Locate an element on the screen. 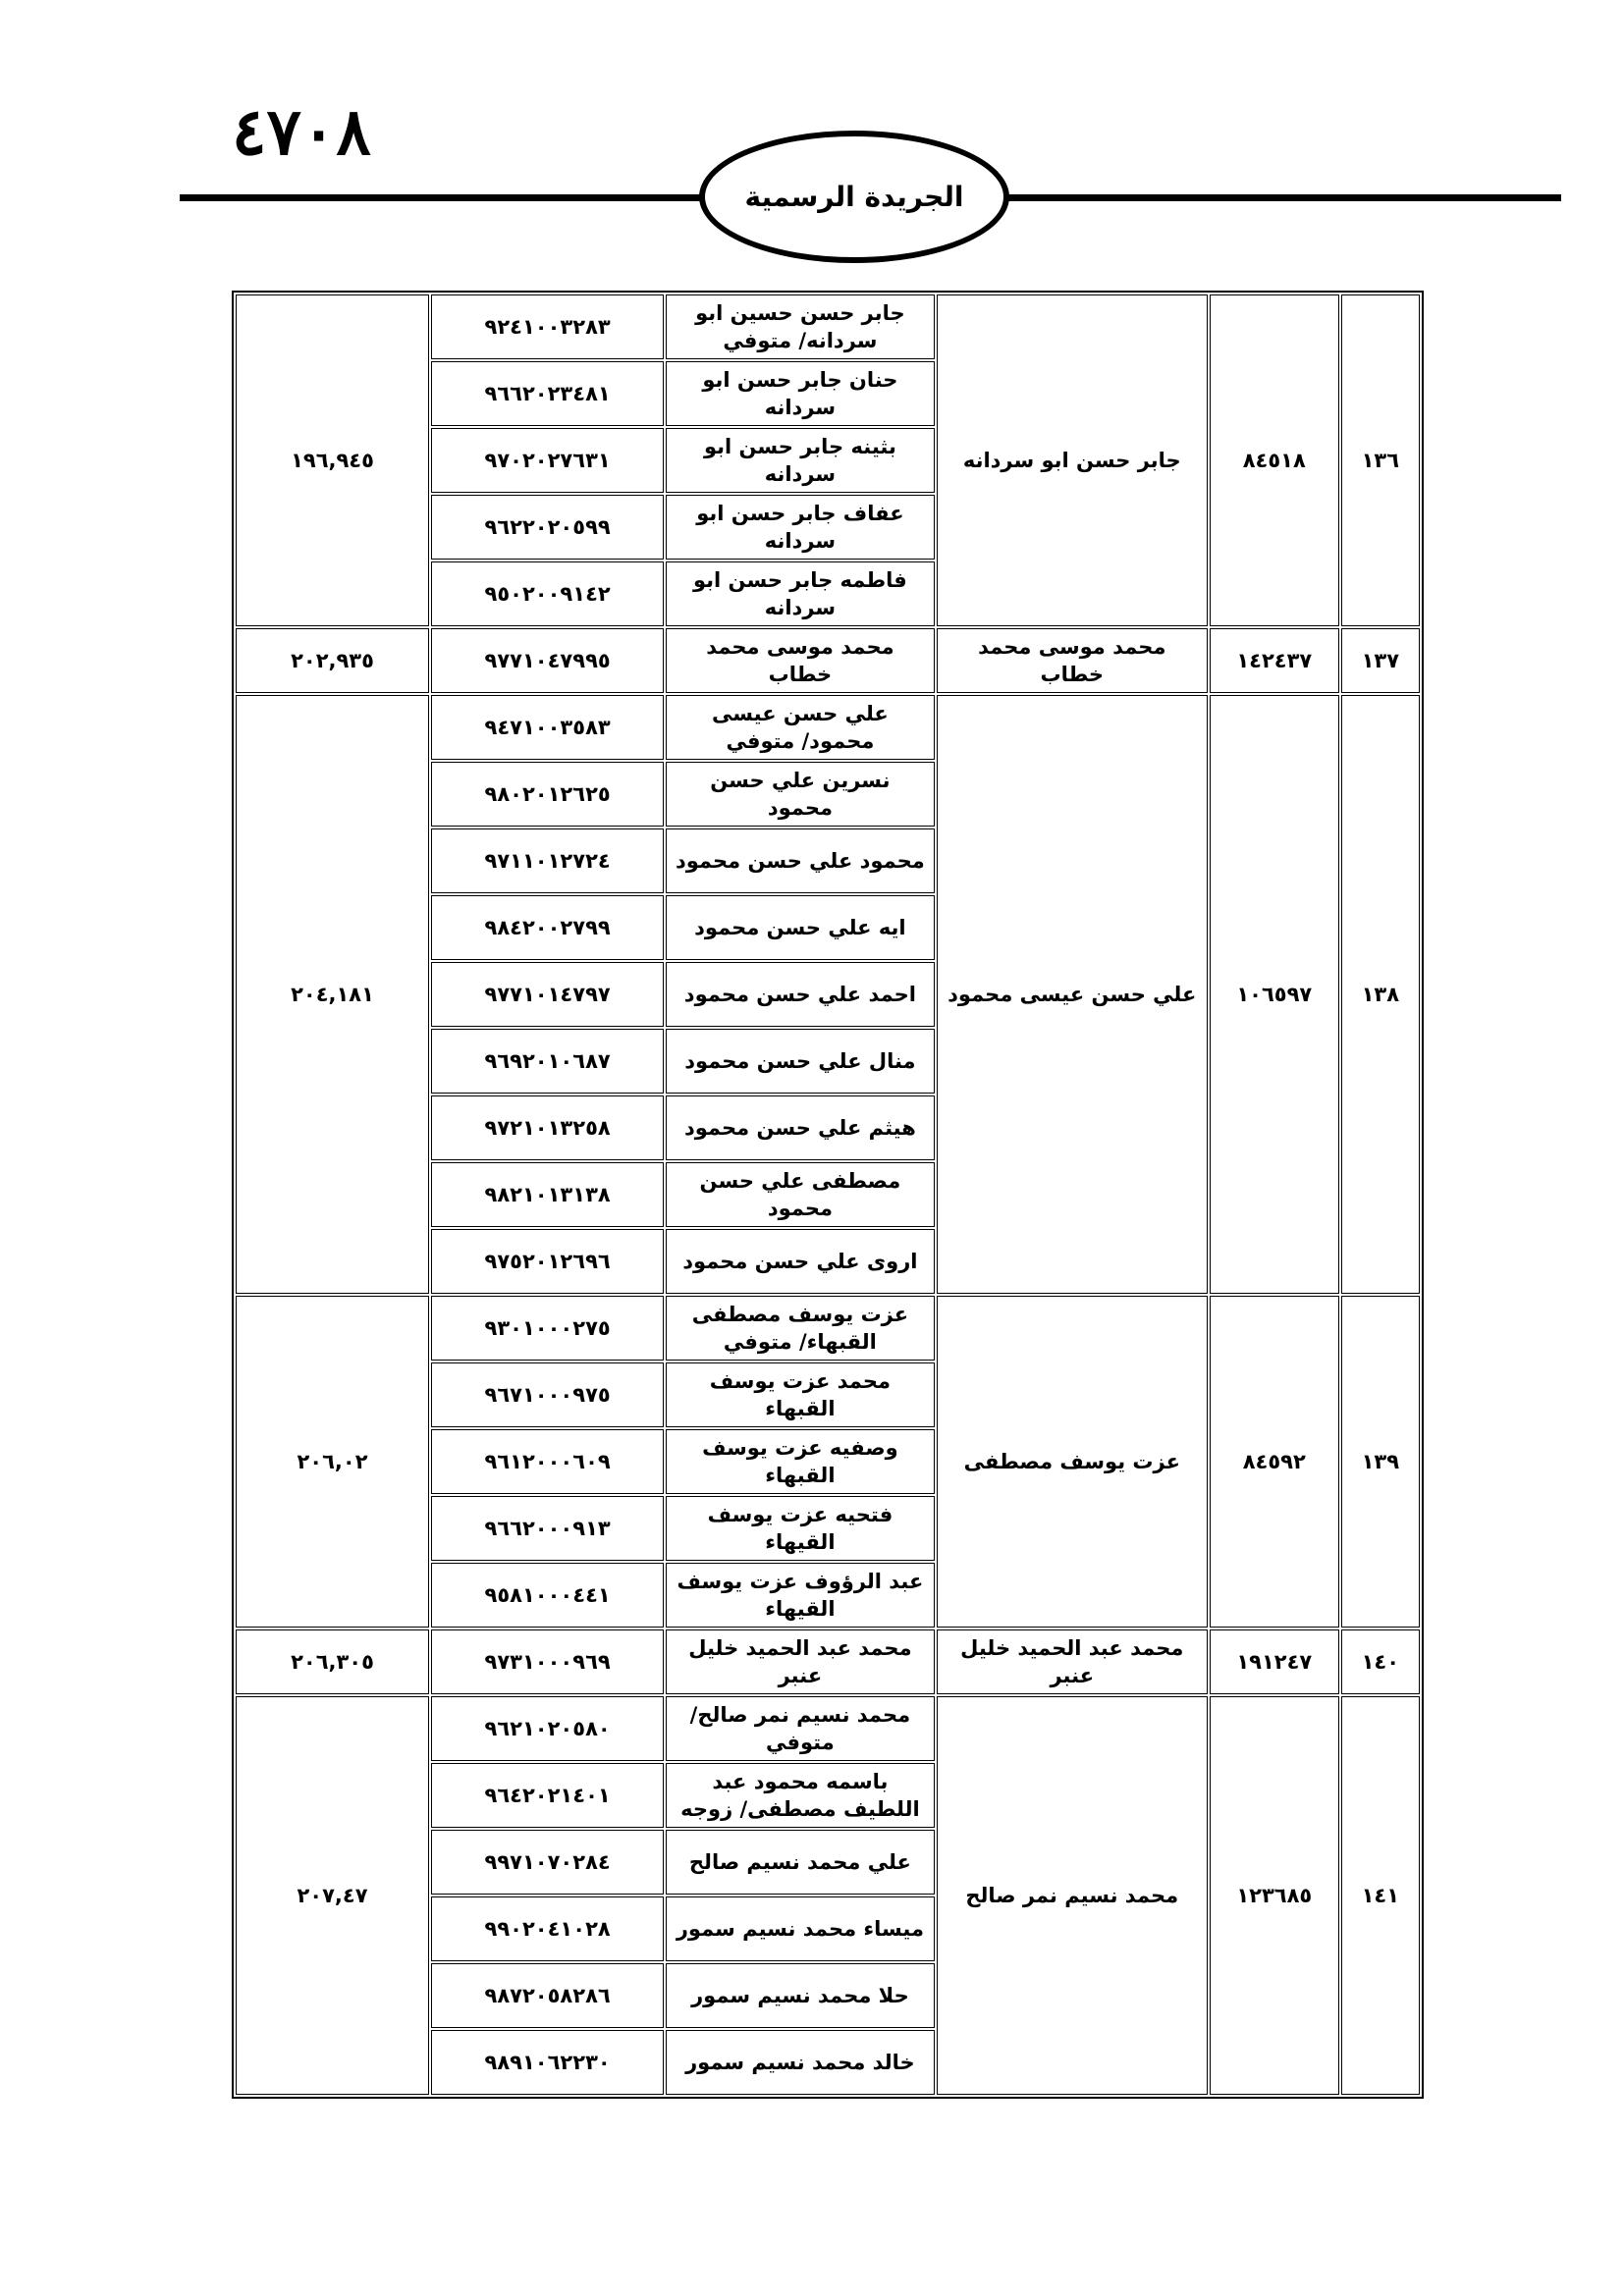  heir-number: ٩٧٢١٠١٣٢٥٨ is located at coordinates (548, 1127).